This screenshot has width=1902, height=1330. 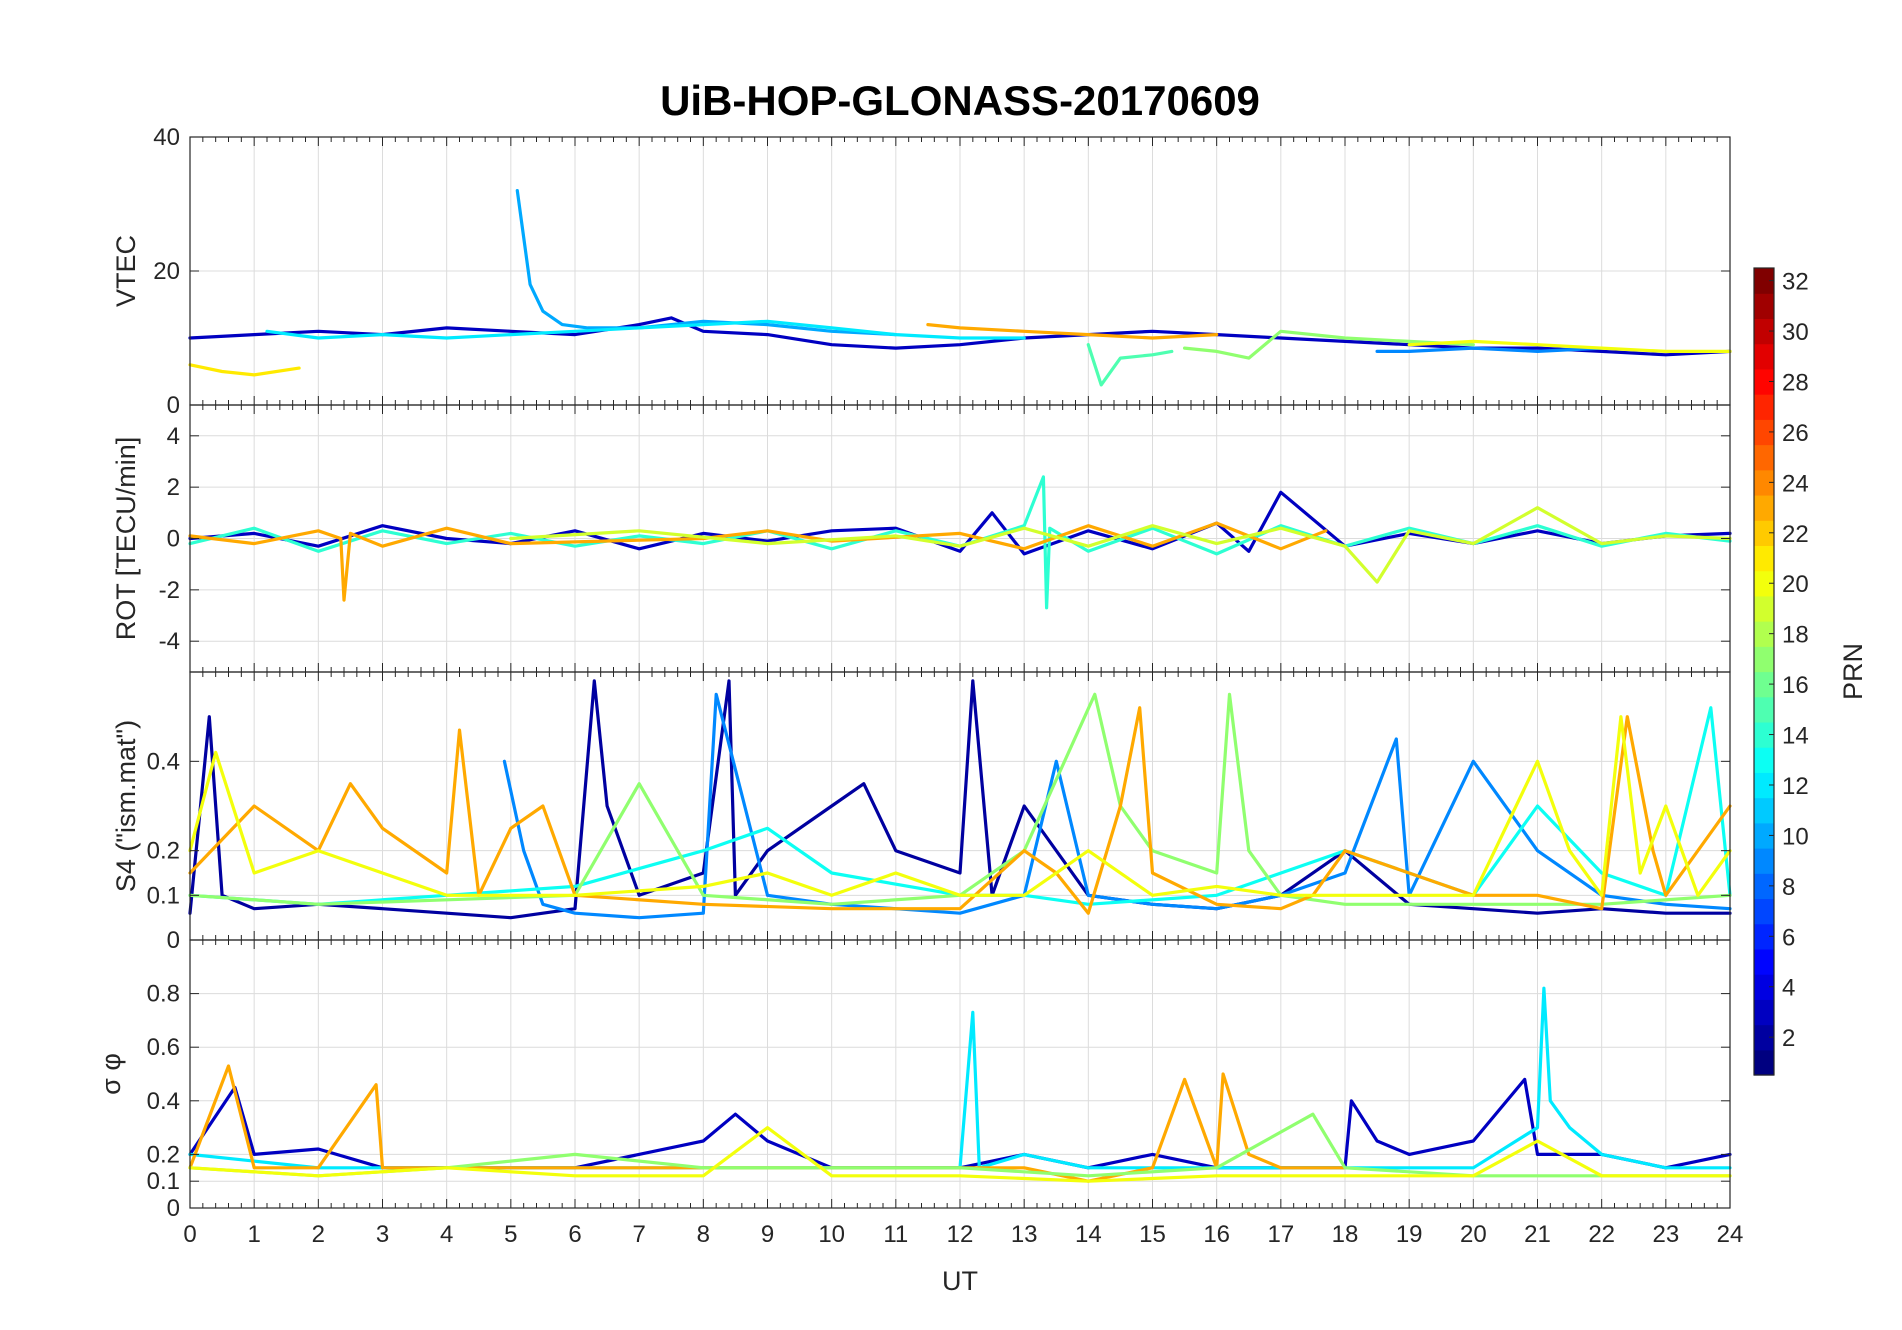 What do you see at coordinates (1788, 937) in the screenshot?
I see `colorbar-tick-label: 6` at bounding box center [1788, 937].